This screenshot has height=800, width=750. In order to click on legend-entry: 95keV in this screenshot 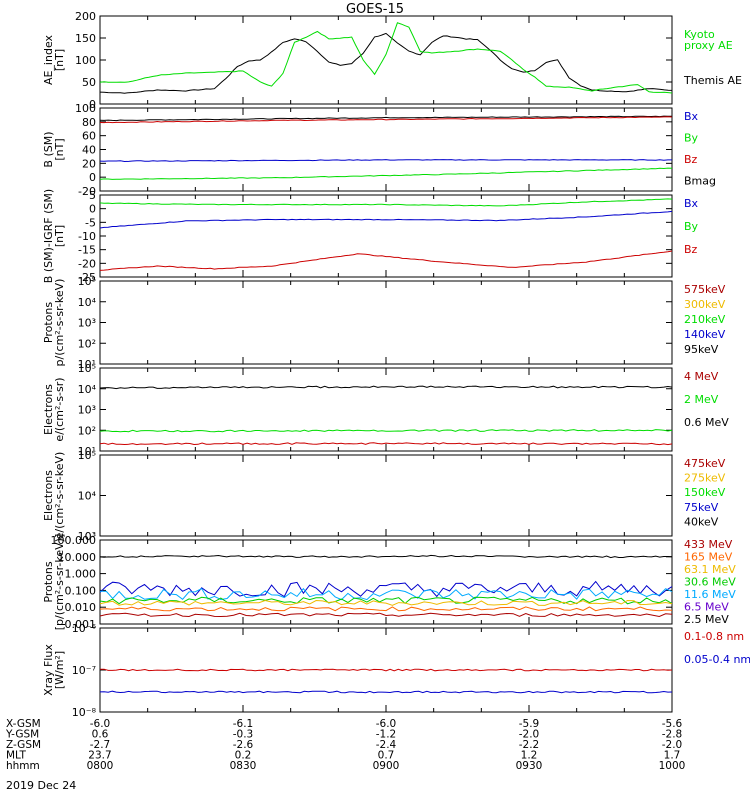, I will do `click(701, 349)`.